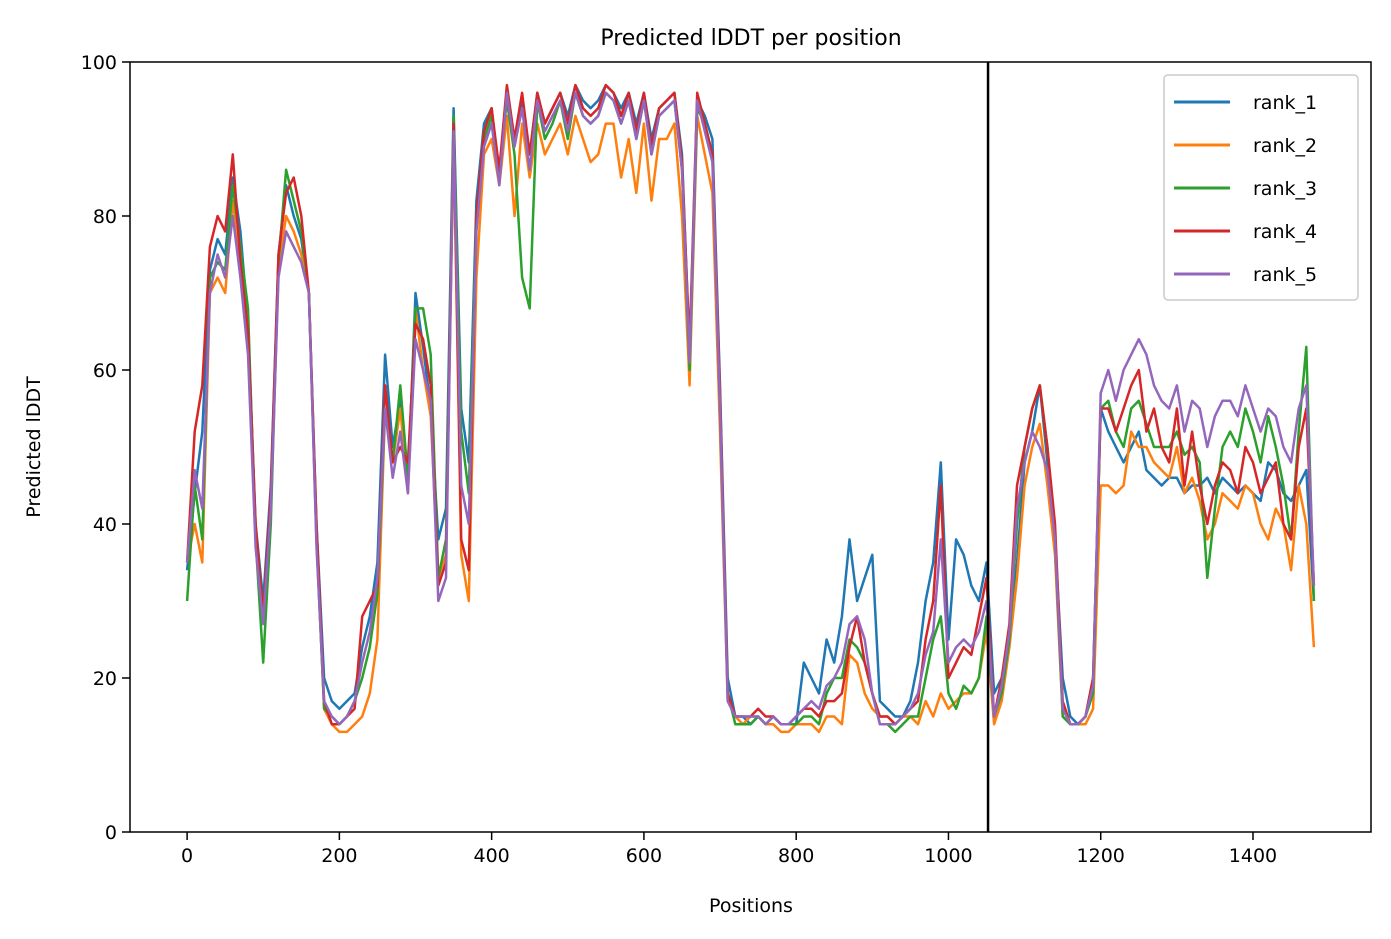 This screenshot has height=939, width=1391. Describe the element at coordinates (105, 525) in the screenshot. I see `y-tick-label: 40` at that location.